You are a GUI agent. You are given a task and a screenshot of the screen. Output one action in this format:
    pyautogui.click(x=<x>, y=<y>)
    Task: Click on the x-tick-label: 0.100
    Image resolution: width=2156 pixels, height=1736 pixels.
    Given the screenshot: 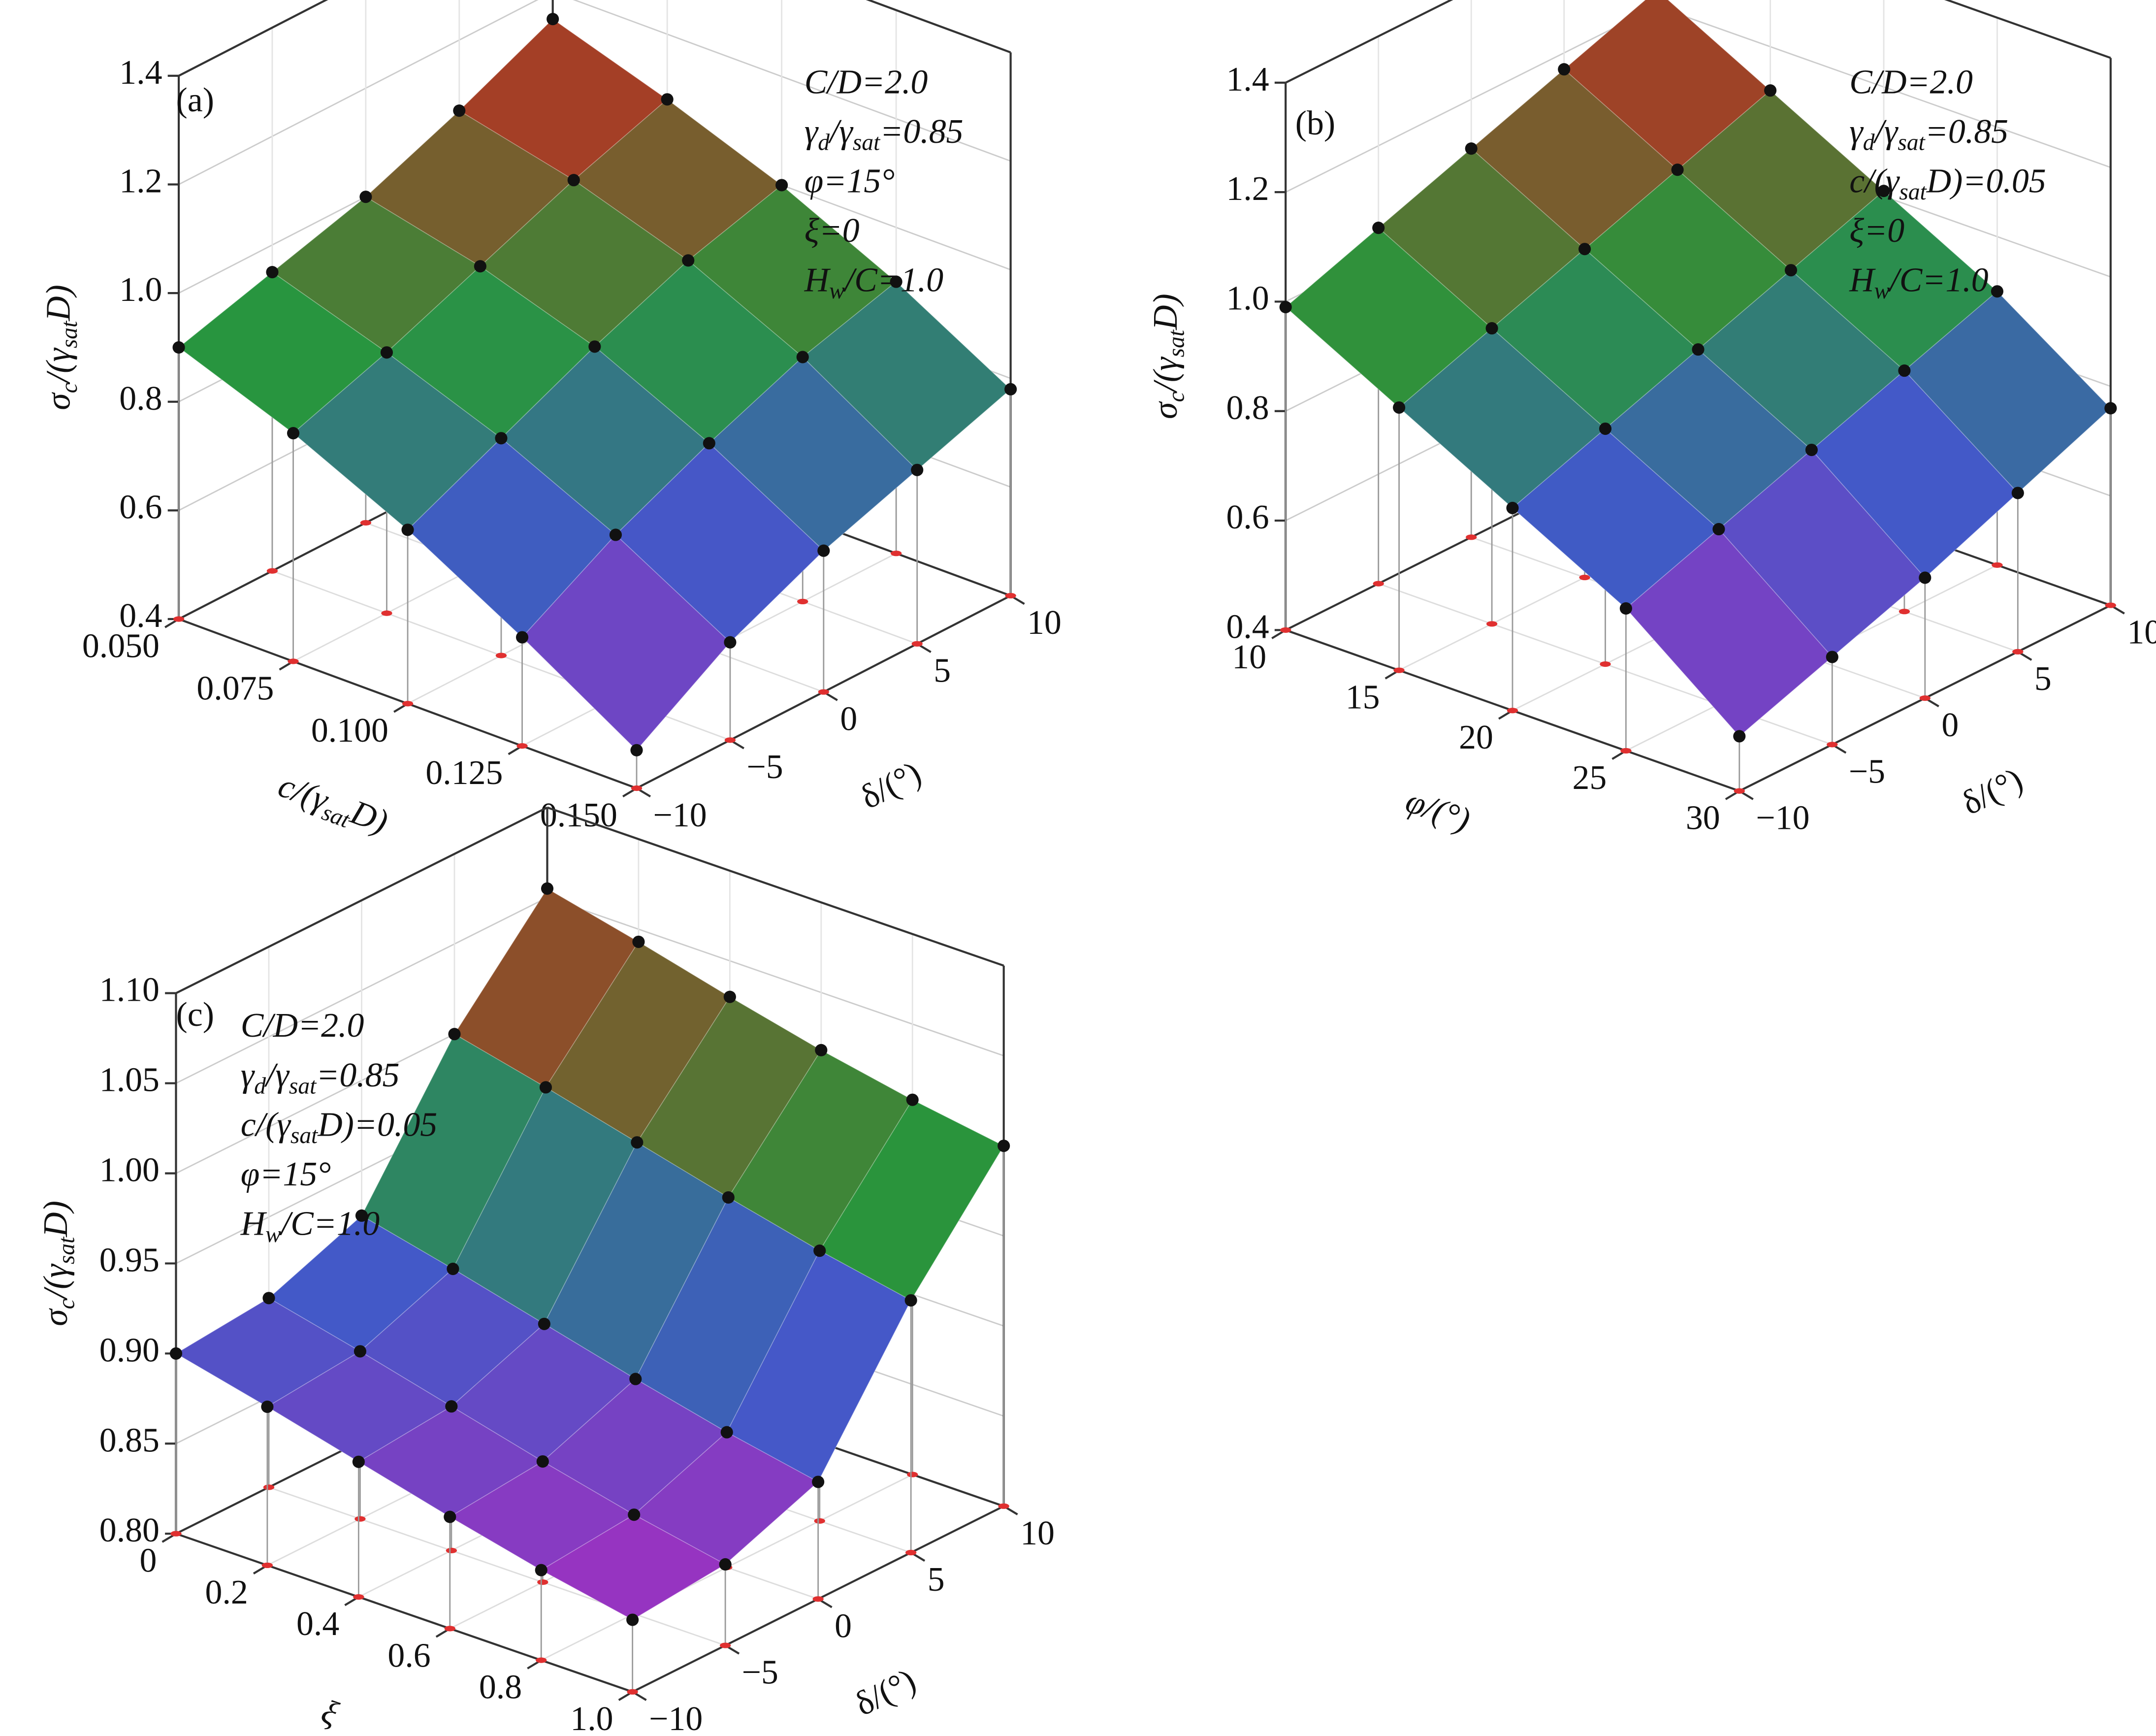 What is the action you would take?
    pyautogui.click(x=349, y=731)
    